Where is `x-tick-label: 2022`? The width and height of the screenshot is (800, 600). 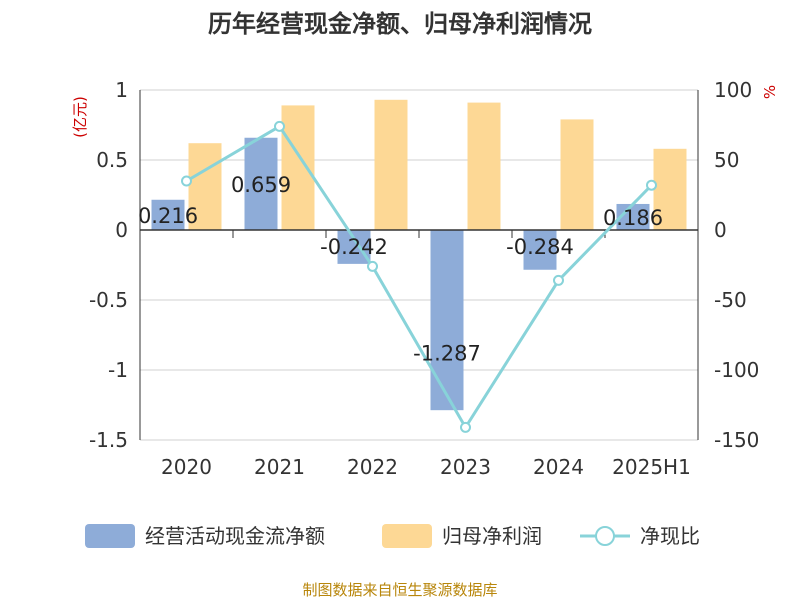 x-tick-label: 2022 is located at coordinates (372, 467).